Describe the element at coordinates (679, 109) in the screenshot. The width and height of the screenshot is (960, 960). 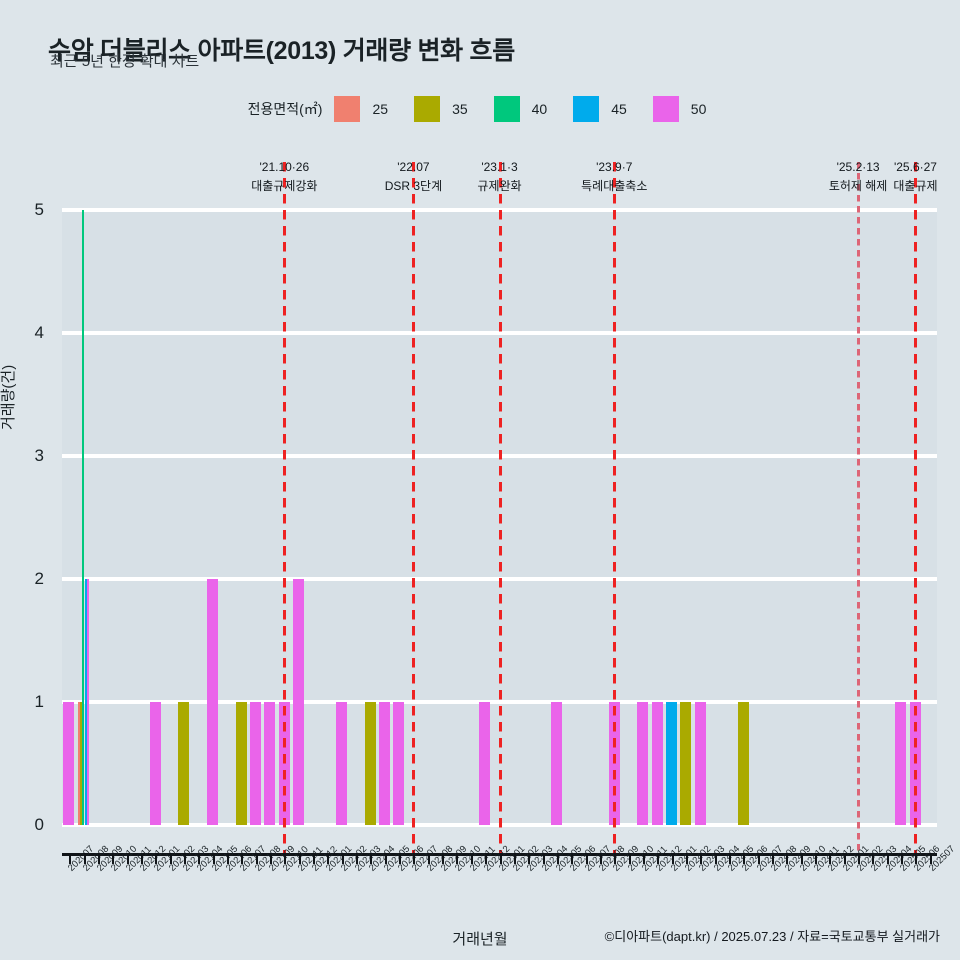
I see `legend-item-50: 50` at that location.